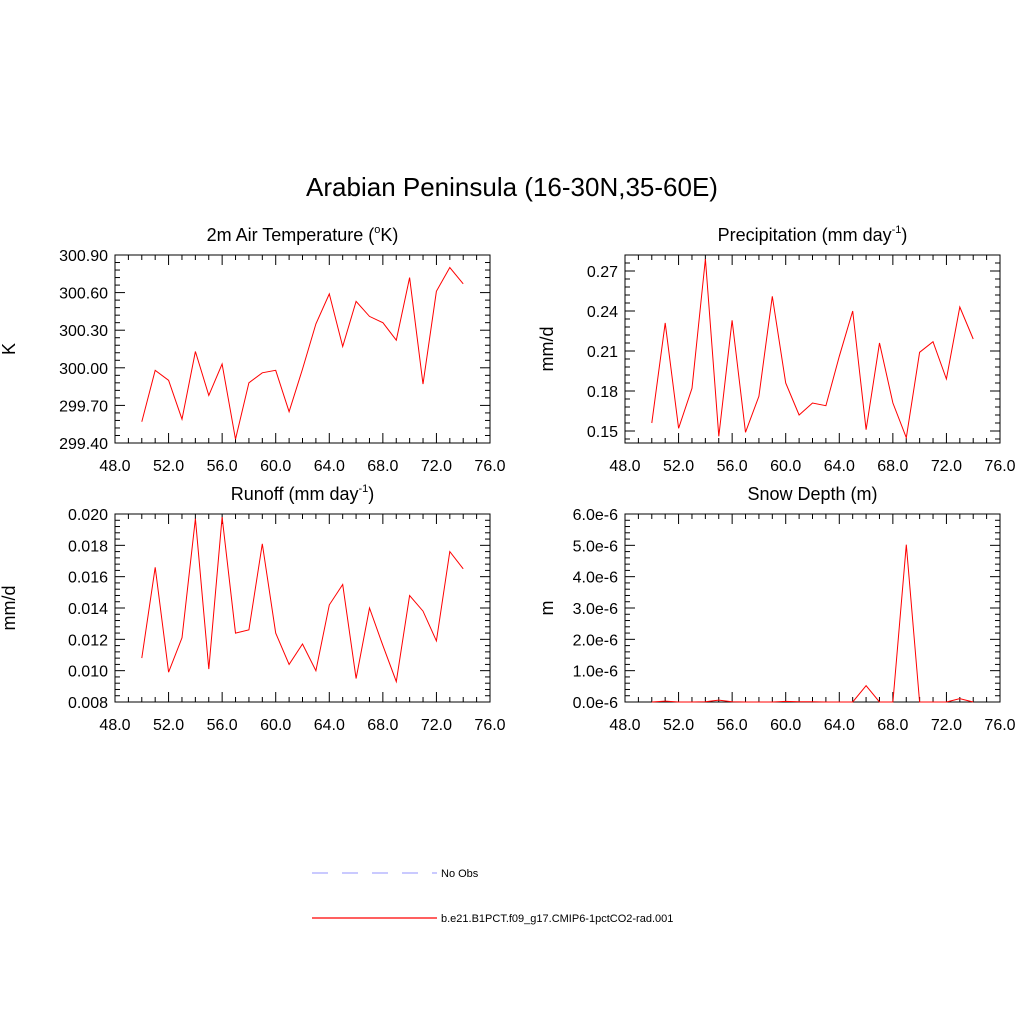 The height and width of the screenshot is (1024, 1024). What do you see at coordinates (547, 608) in the screenshot?
I see `y-axis-label: m` at bounding box center [547, 608].